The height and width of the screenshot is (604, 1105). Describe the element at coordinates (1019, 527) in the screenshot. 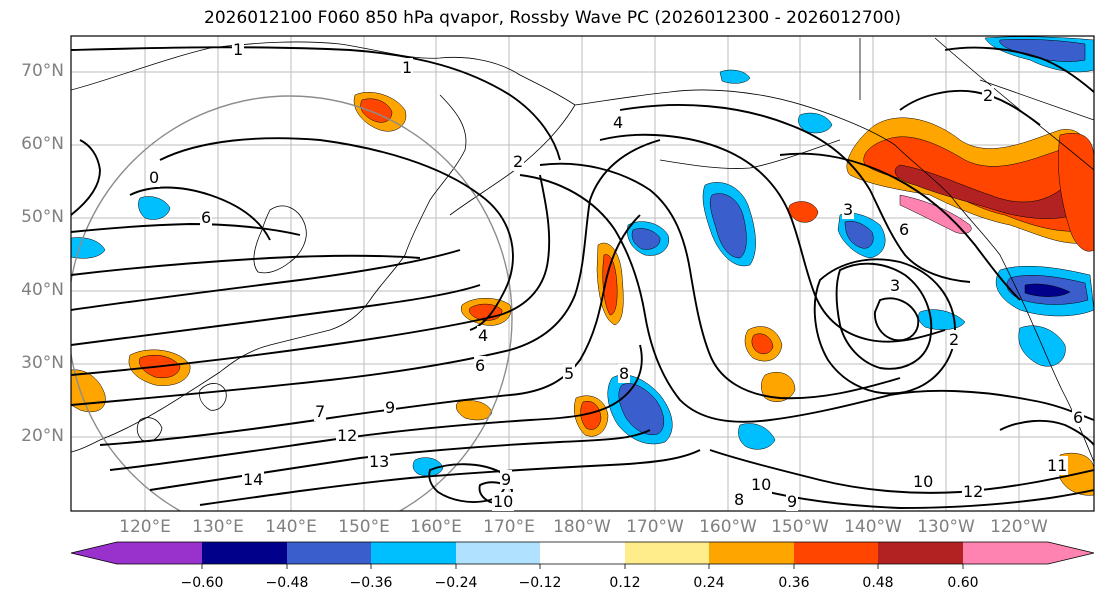

I see `lon-label-120w: 120°W` at that location.